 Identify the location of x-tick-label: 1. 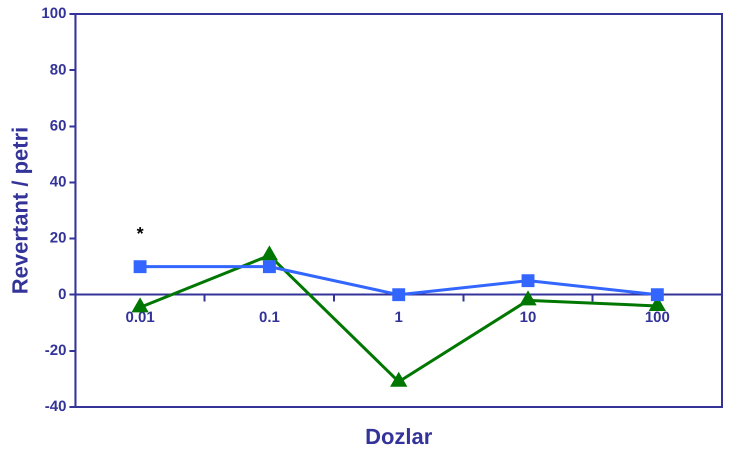
(398, 317).